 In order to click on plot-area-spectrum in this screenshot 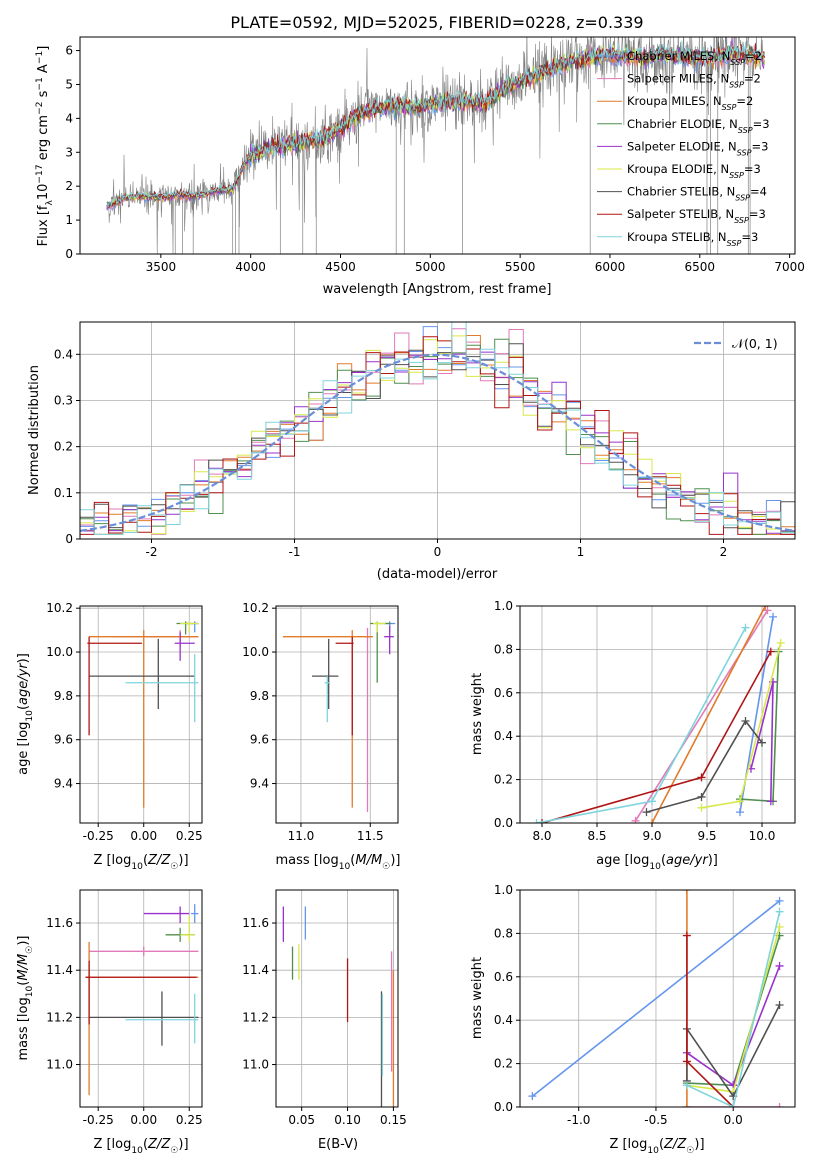, I will do `click(435, 145)`.